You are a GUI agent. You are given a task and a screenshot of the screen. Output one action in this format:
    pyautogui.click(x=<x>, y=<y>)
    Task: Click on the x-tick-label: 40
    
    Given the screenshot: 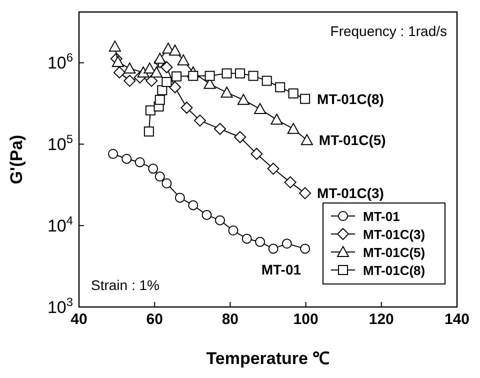 What is the action you would take?
    pyautogui.click(x=79, y=319)
    